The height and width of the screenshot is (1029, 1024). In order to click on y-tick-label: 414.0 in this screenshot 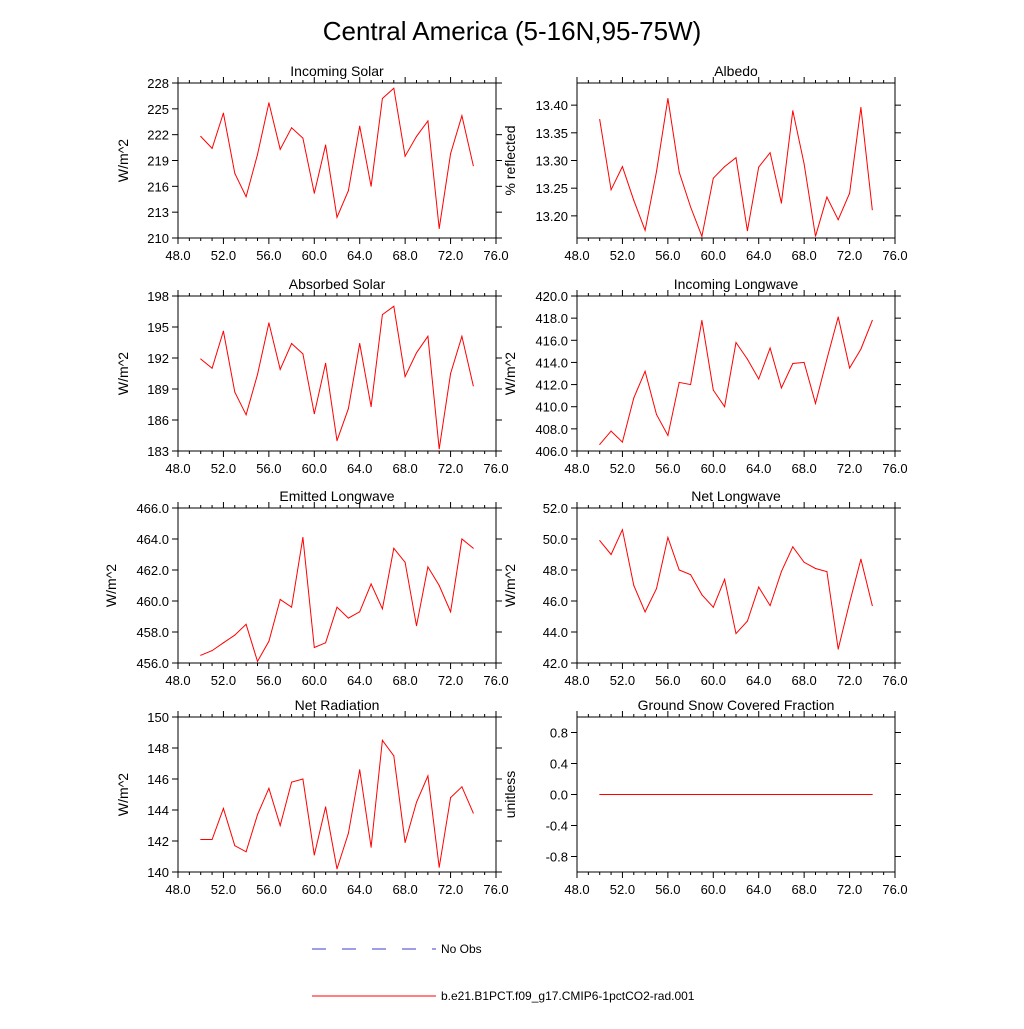, I will do `click(551, 362)`.